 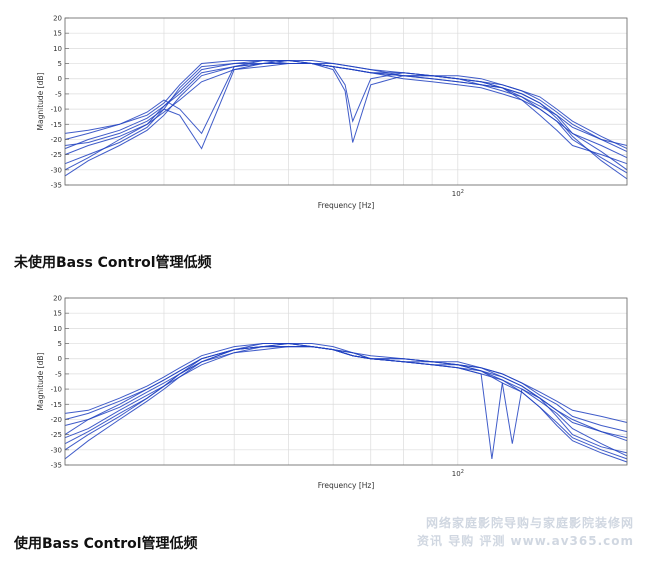 I want to click on caption-with-bass-control: 使用Bass Control管理低频, so click(x=106, y=544).